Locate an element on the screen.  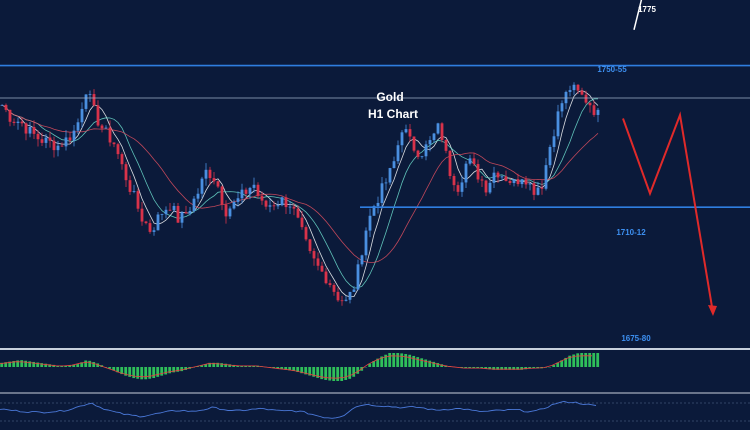
chart-title: Gold is located at coordinates (389, 97).